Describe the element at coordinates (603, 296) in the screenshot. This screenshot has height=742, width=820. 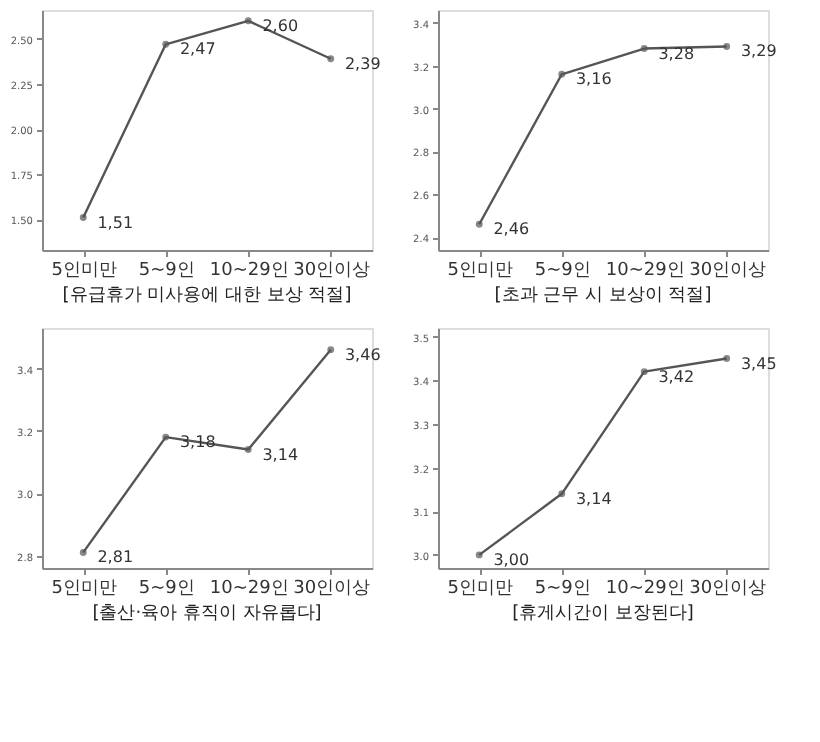
I see `text: [초과 근무 시 보상이 적절]` at that location.